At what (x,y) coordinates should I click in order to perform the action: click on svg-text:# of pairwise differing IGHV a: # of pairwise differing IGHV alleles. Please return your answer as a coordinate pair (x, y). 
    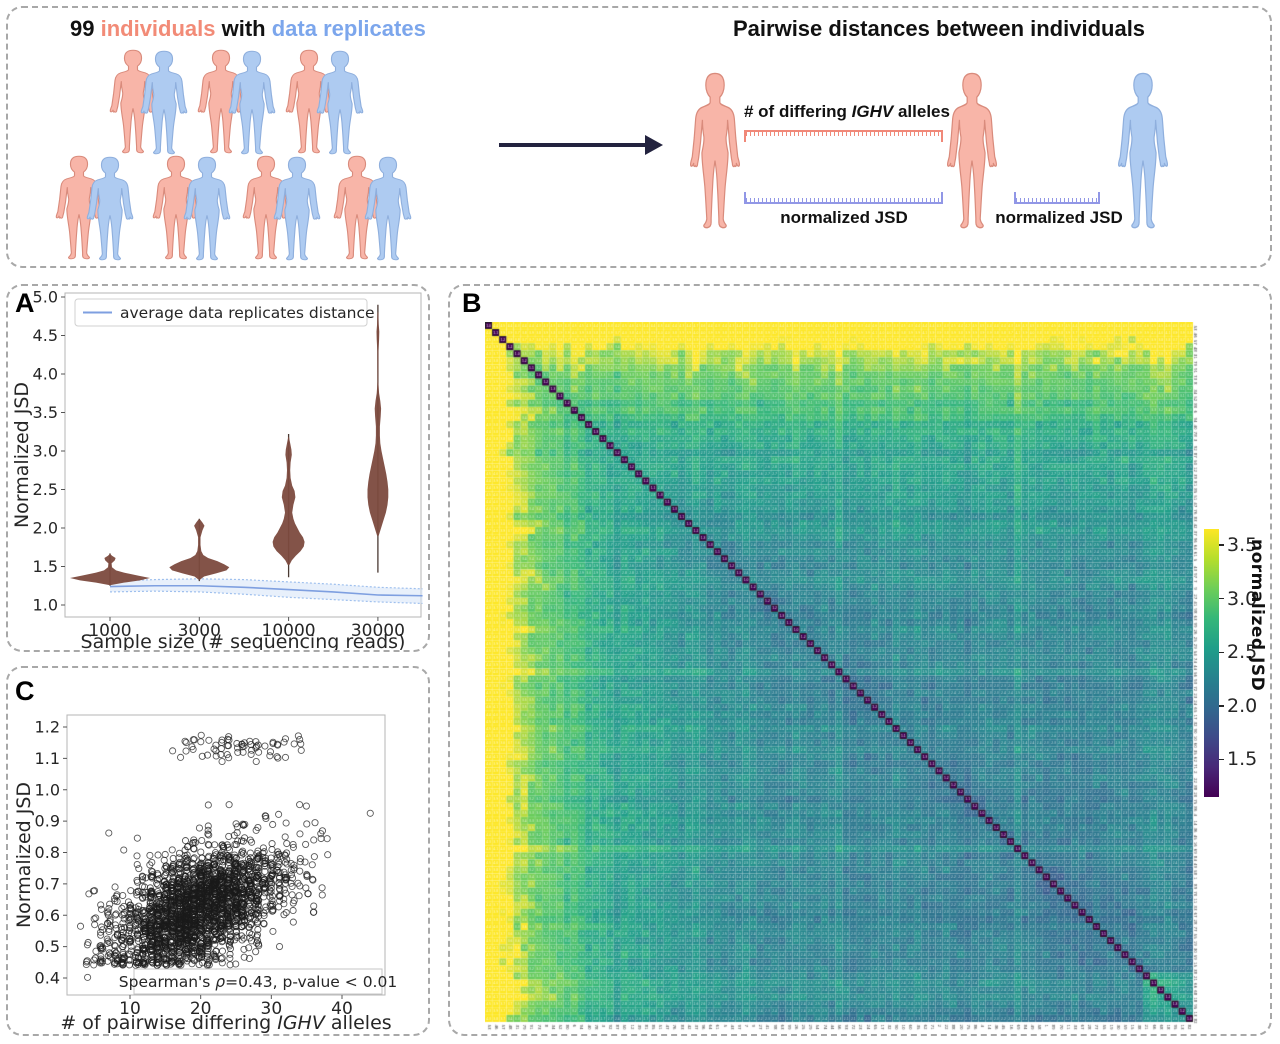
    Looking at the image, I should click on (225, 1023).